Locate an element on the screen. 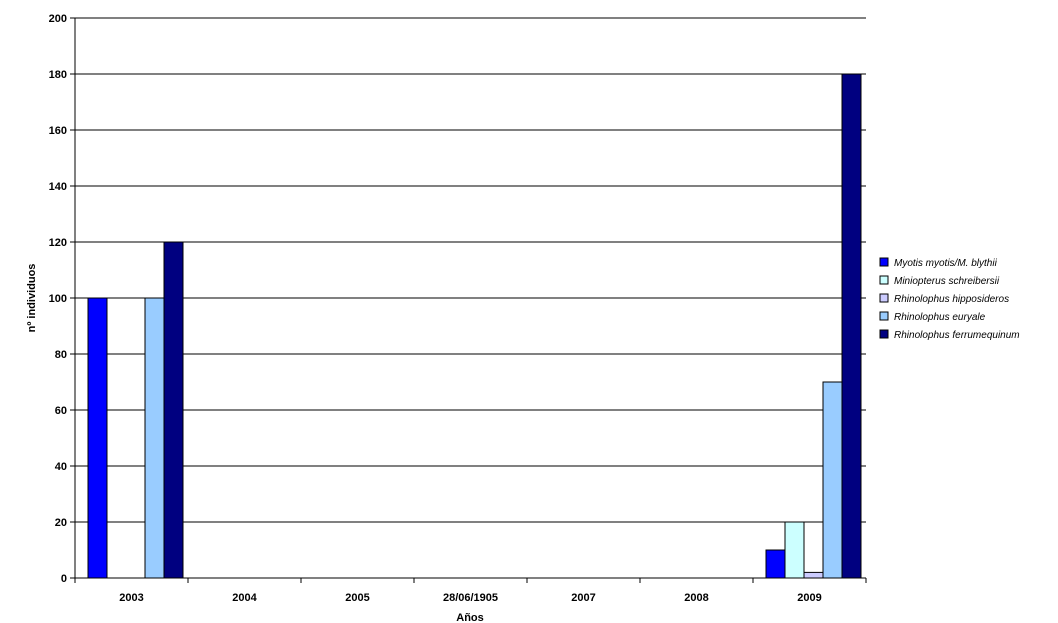  x-tick-label: 2005 is located at coordinates (357, 598).